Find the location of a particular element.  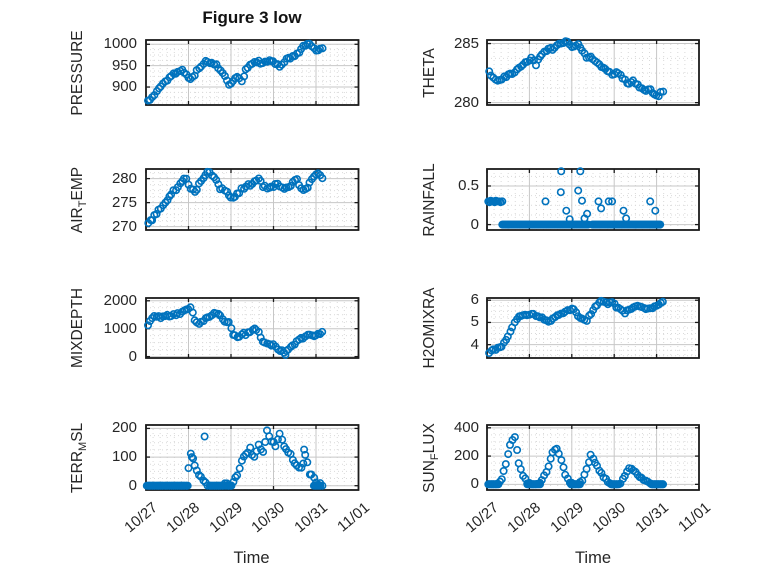

y-tick-label-theta: 285 is located at coordinates (466, 43).